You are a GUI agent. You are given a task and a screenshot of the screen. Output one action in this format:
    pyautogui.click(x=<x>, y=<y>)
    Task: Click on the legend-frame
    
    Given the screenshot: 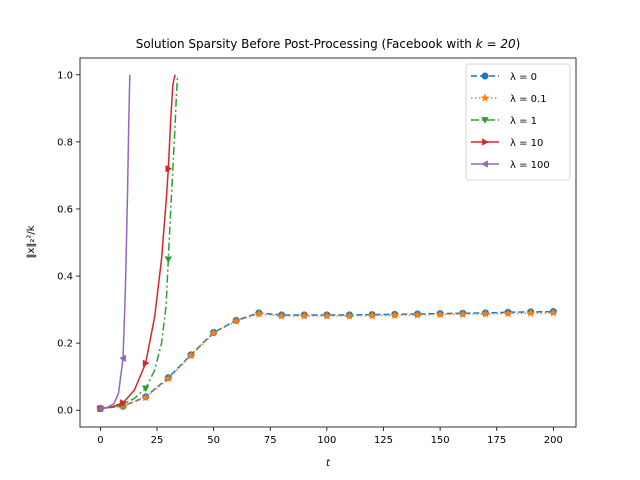 What is the action you would take?
    pyautogui.click(x=518, y=122)
    